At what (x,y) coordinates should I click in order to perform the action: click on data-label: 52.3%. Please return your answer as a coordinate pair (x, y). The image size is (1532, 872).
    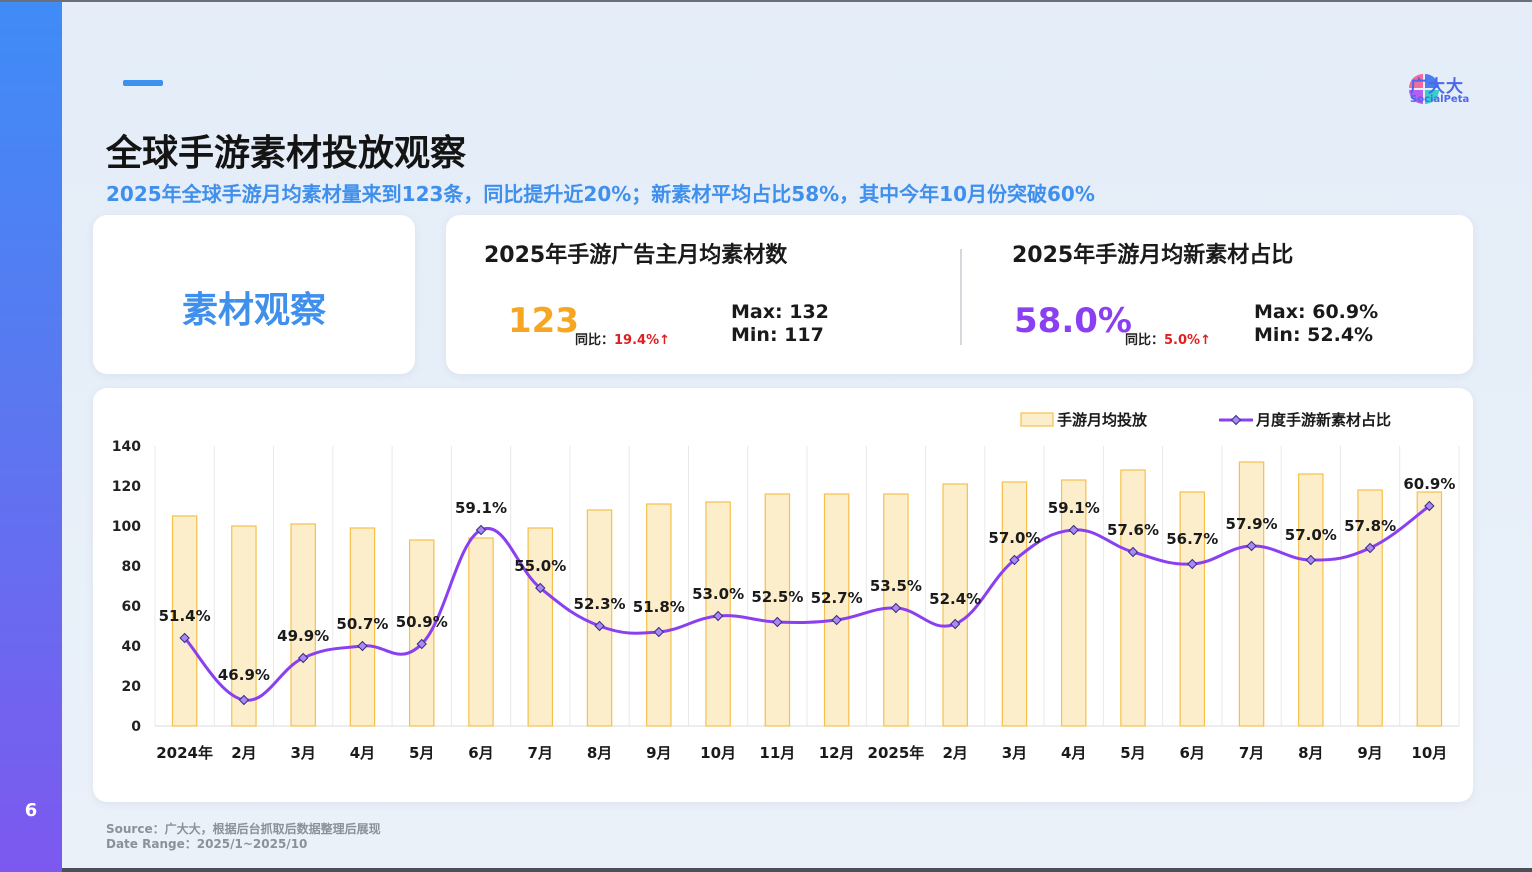
    Looking at the image, I should click on (600, 604).